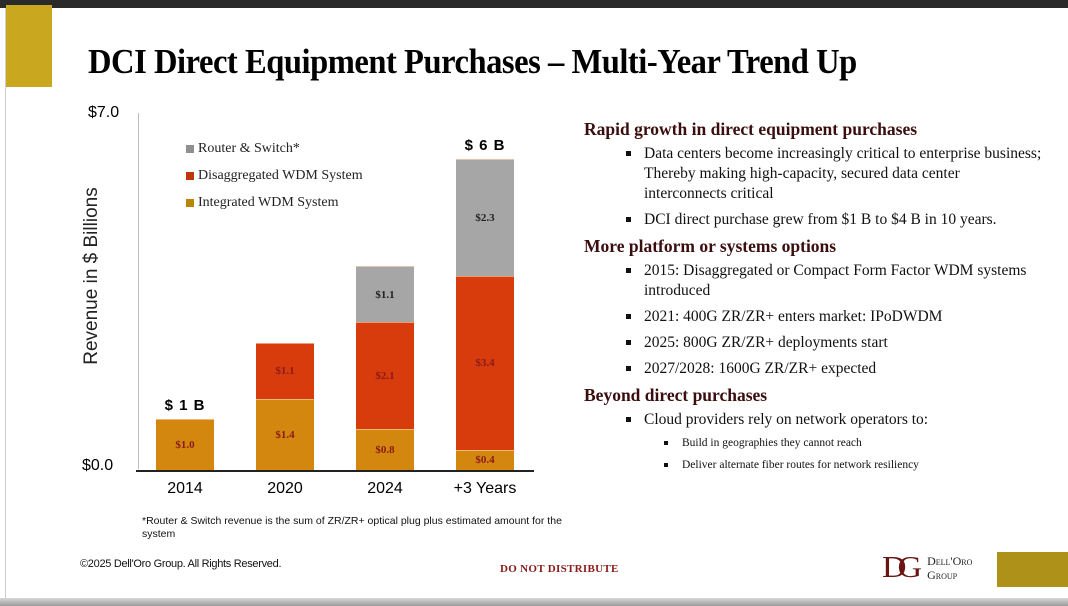  What do you see at coordinates (485, 488) in the screenshot?
I see `x-tick-label: +3 Years` at bounding box center [485, 488].